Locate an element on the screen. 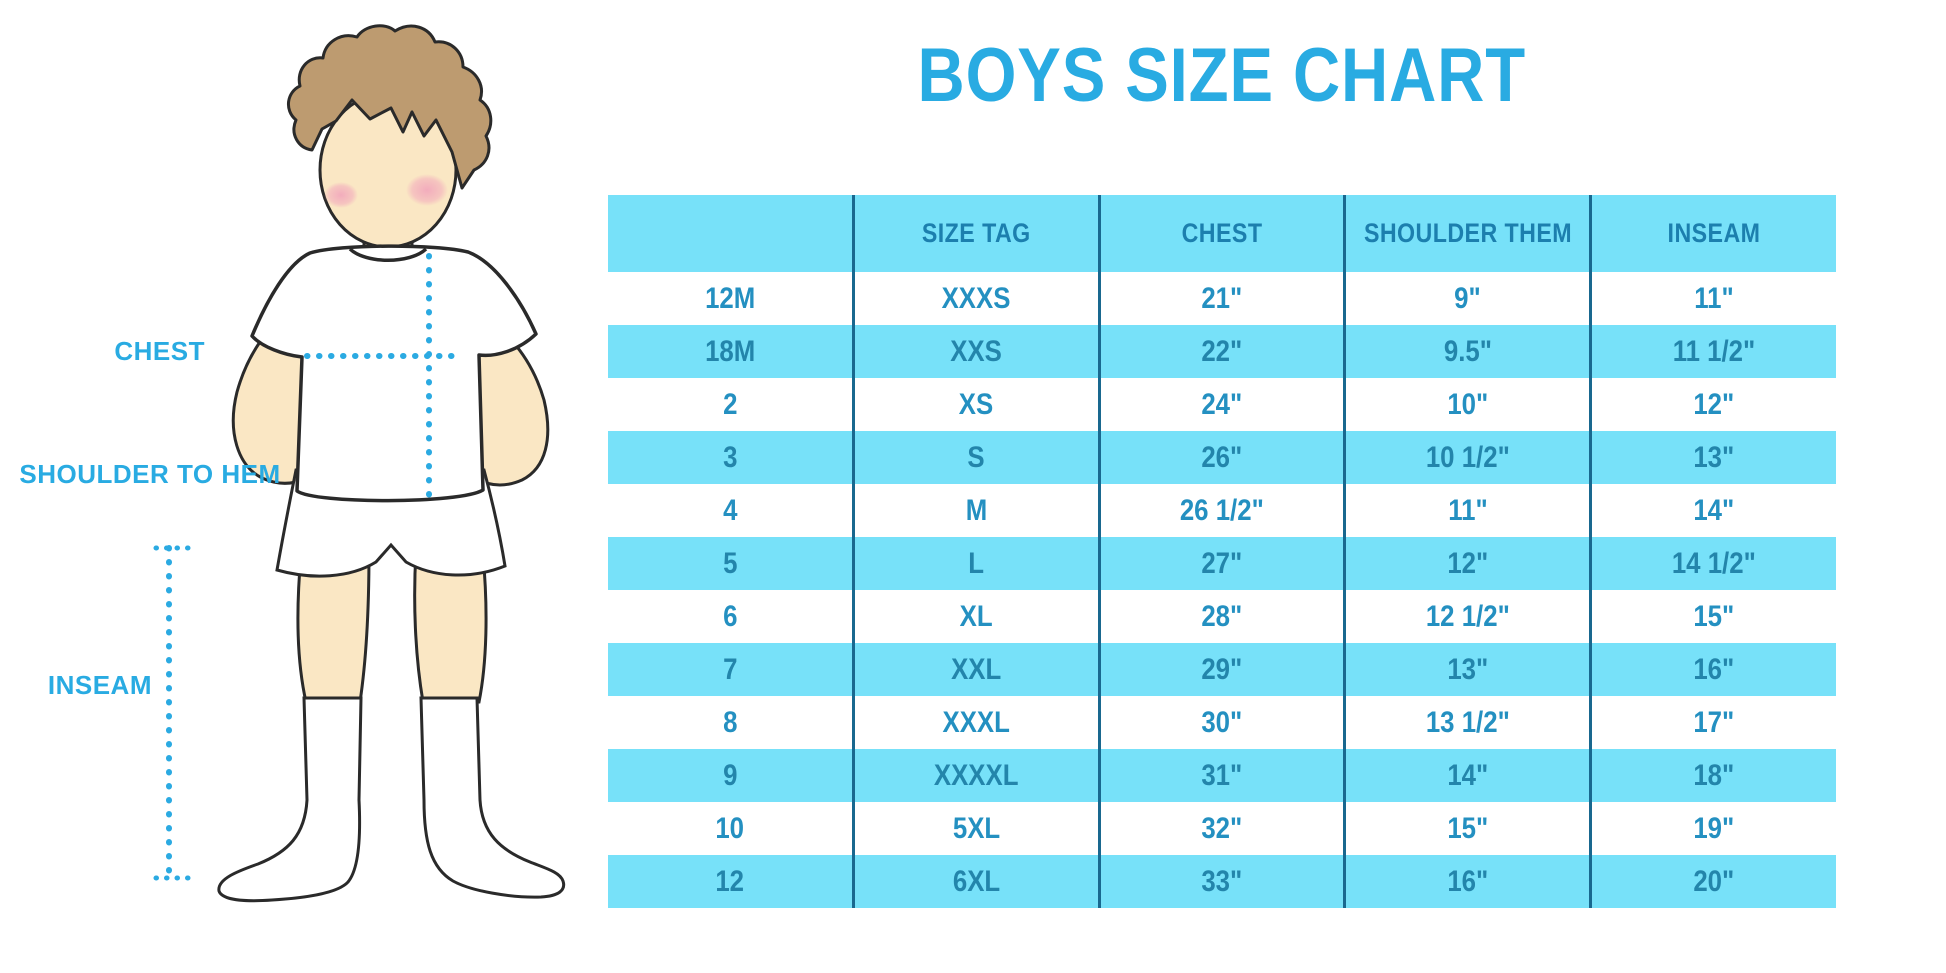  table-cell: XXXS is located at coordinates (976, 298).